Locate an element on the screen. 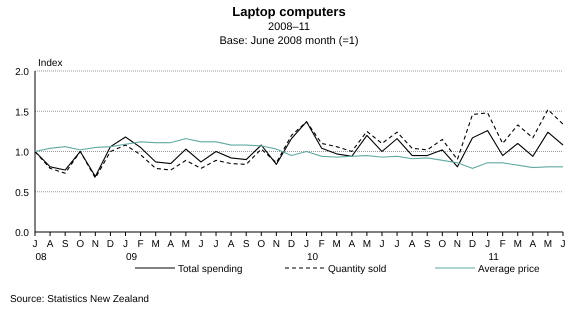  y-tick-label: 0.5 is located at coordinates (22, 193).